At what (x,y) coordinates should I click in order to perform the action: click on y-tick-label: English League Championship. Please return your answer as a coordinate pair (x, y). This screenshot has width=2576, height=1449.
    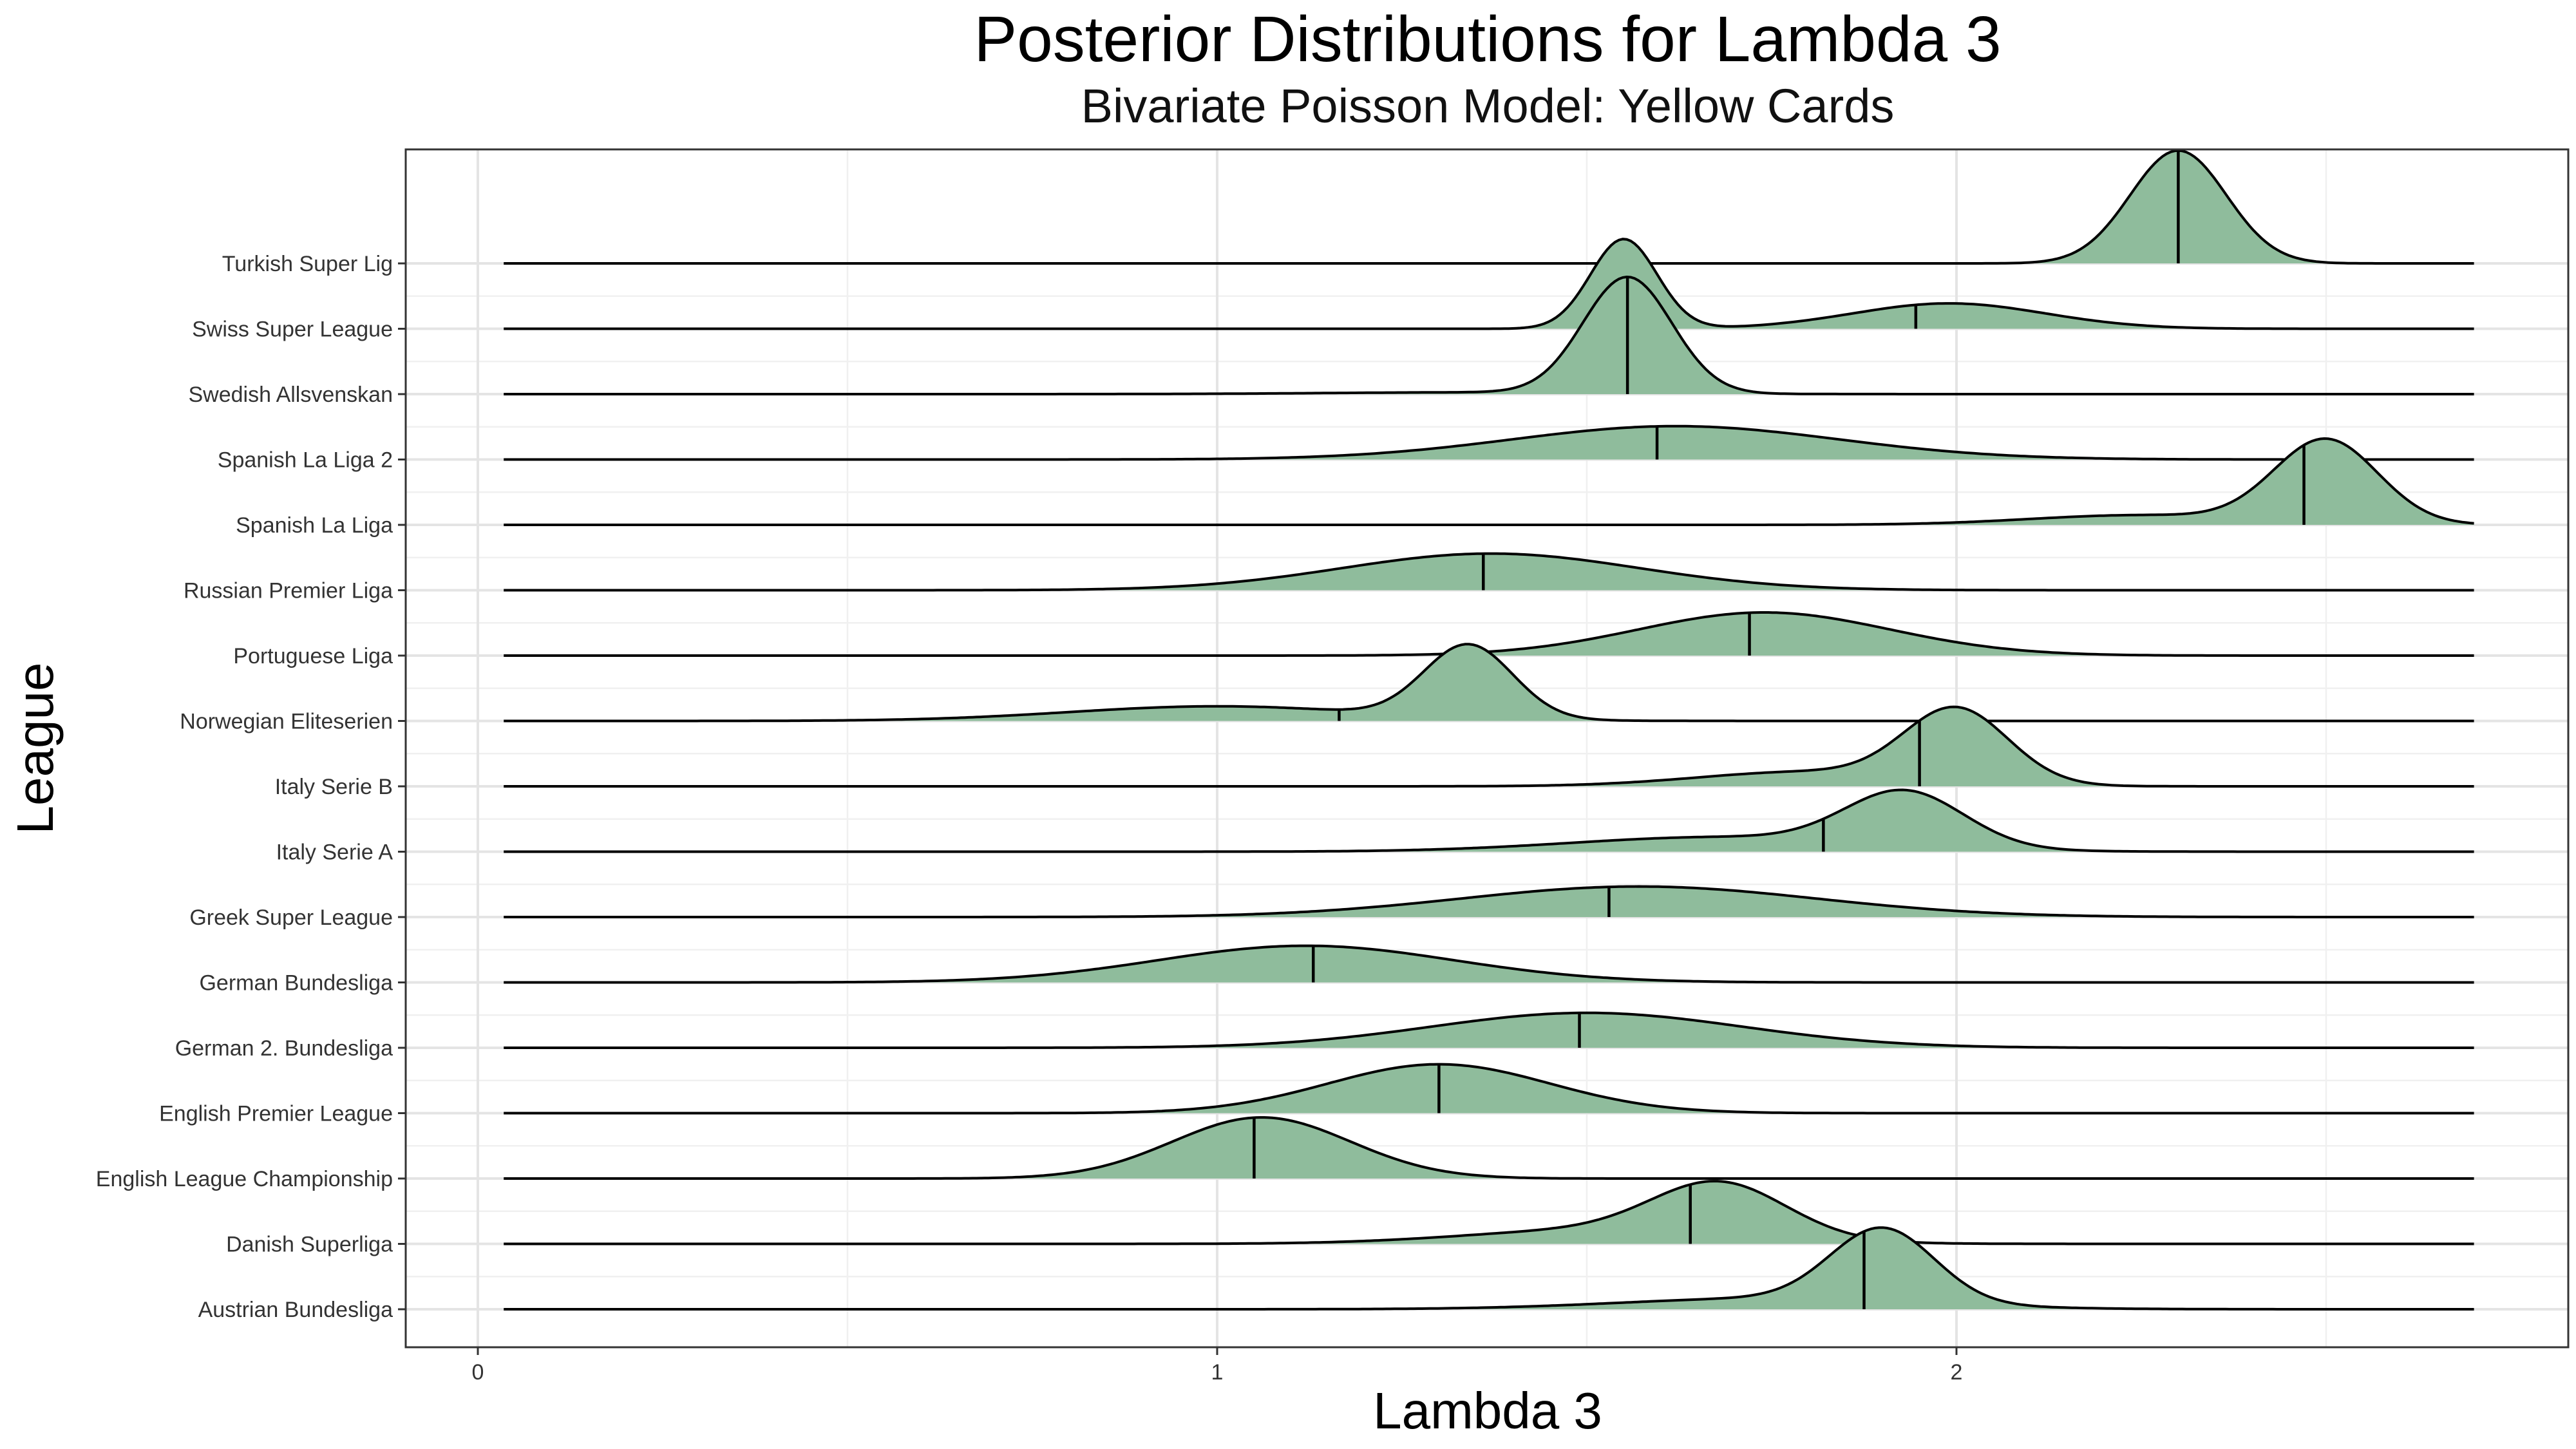
    Looking at the image, I should click on (245, 1179).